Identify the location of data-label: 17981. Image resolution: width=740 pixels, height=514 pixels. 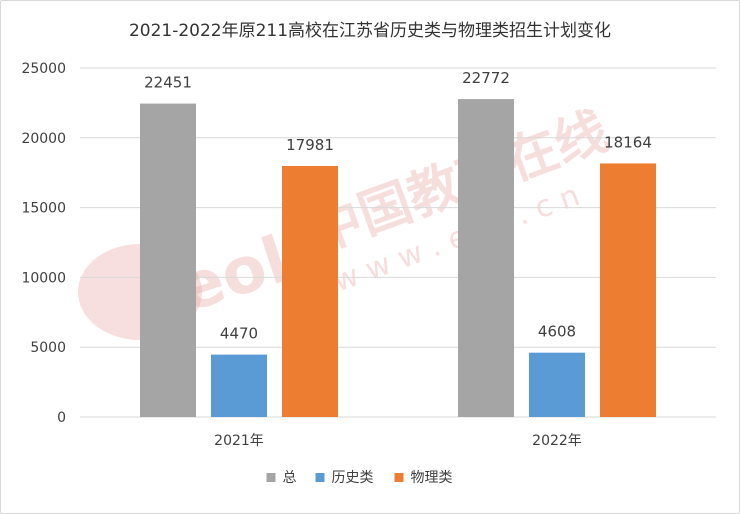
(310, 145).